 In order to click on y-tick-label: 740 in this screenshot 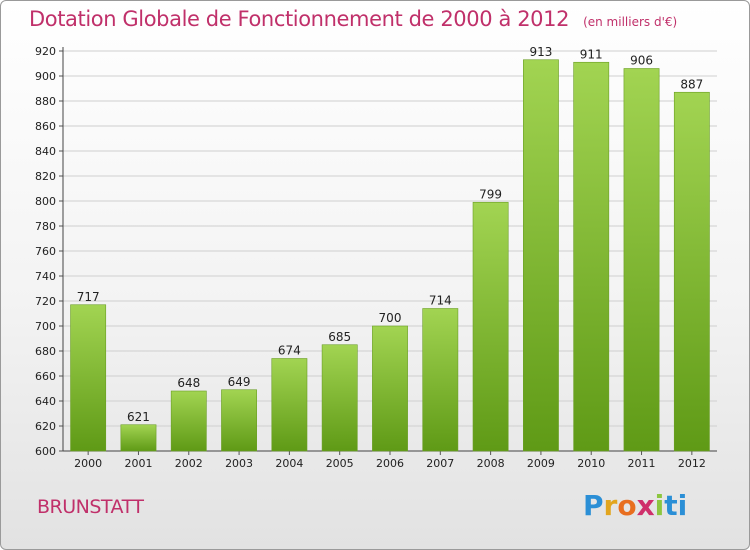, I will do `click(45, 276)`.